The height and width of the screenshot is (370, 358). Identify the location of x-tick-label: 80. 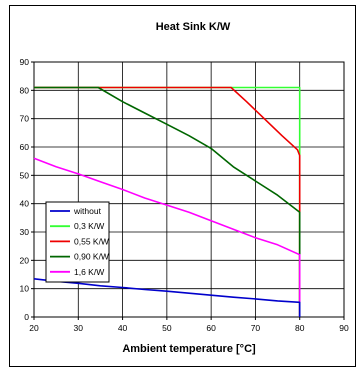
(300, 328).